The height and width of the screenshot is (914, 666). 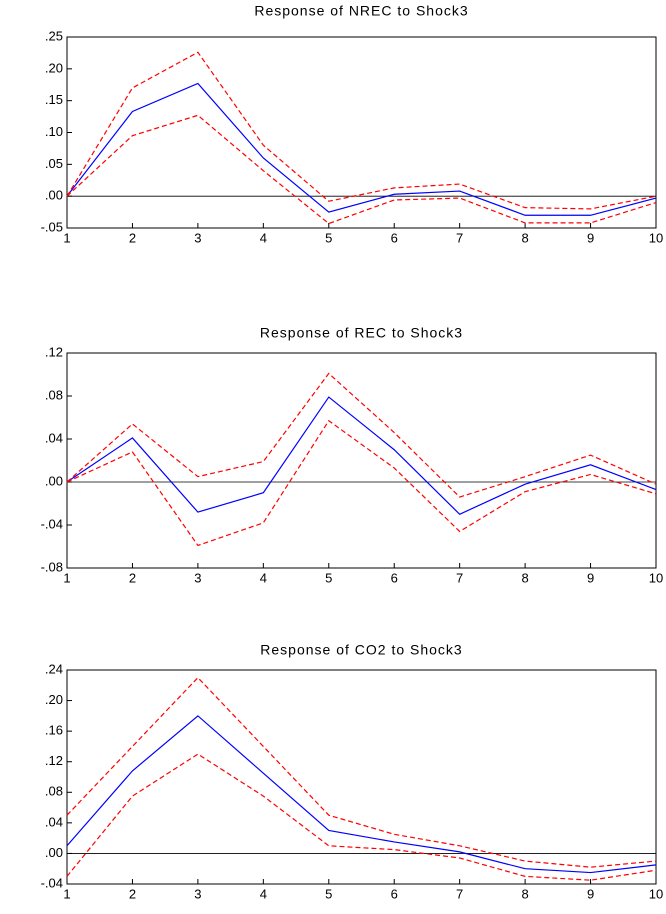 I want to click on y-tick-label: .16, so click(x=54, y=730).